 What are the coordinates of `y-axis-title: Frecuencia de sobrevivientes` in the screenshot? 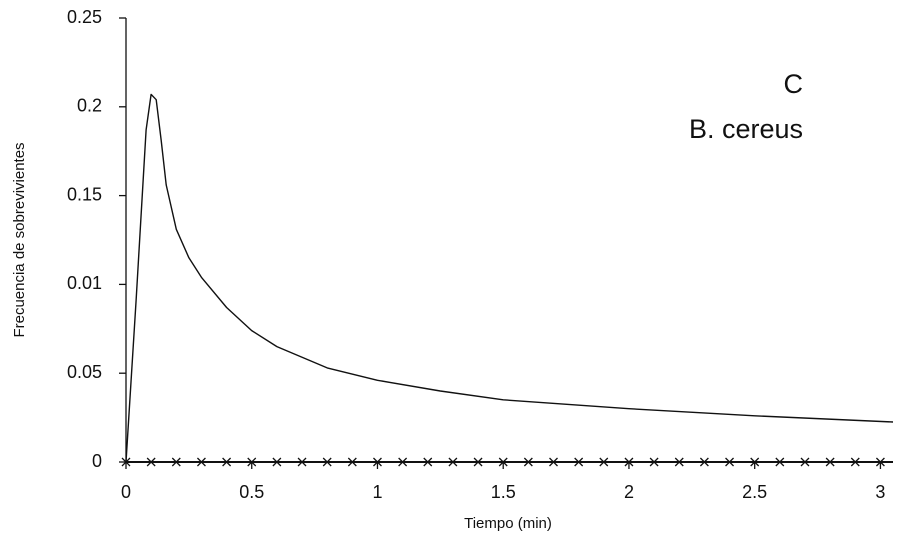 It's located at (19, 239).